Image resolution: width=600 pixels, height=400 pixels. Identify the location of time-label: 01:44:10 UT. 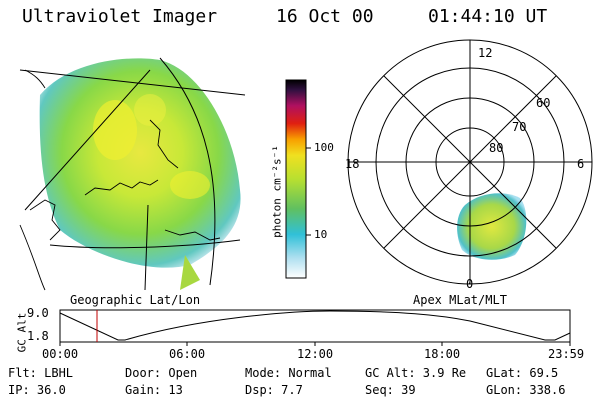
(488, 16).